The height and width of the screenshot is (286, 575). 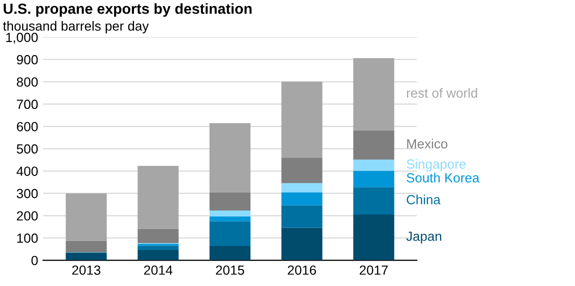 I want to click on y-tick-label: 700, so click(x=27, y=105).